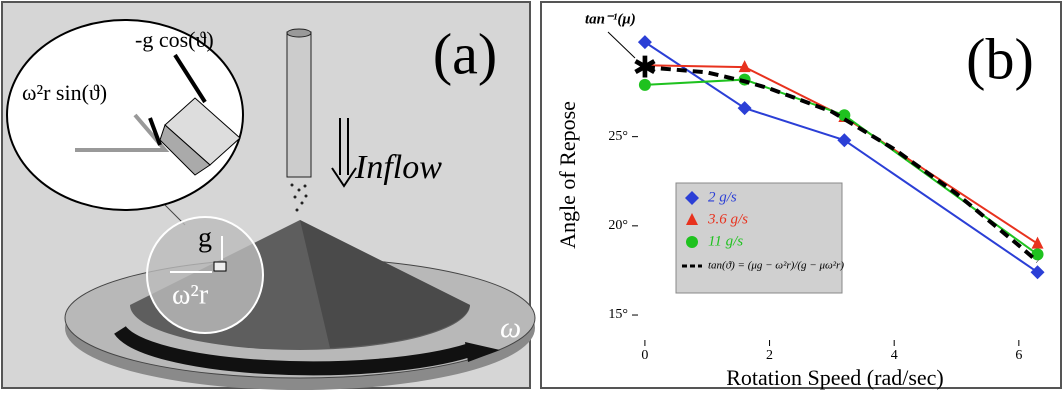 The width and height of the screenshot is (1063, 397). What do you see at coordinates (299, 197) in the screenshot?
I see `falling-grains` at bounding box center [299, 197].